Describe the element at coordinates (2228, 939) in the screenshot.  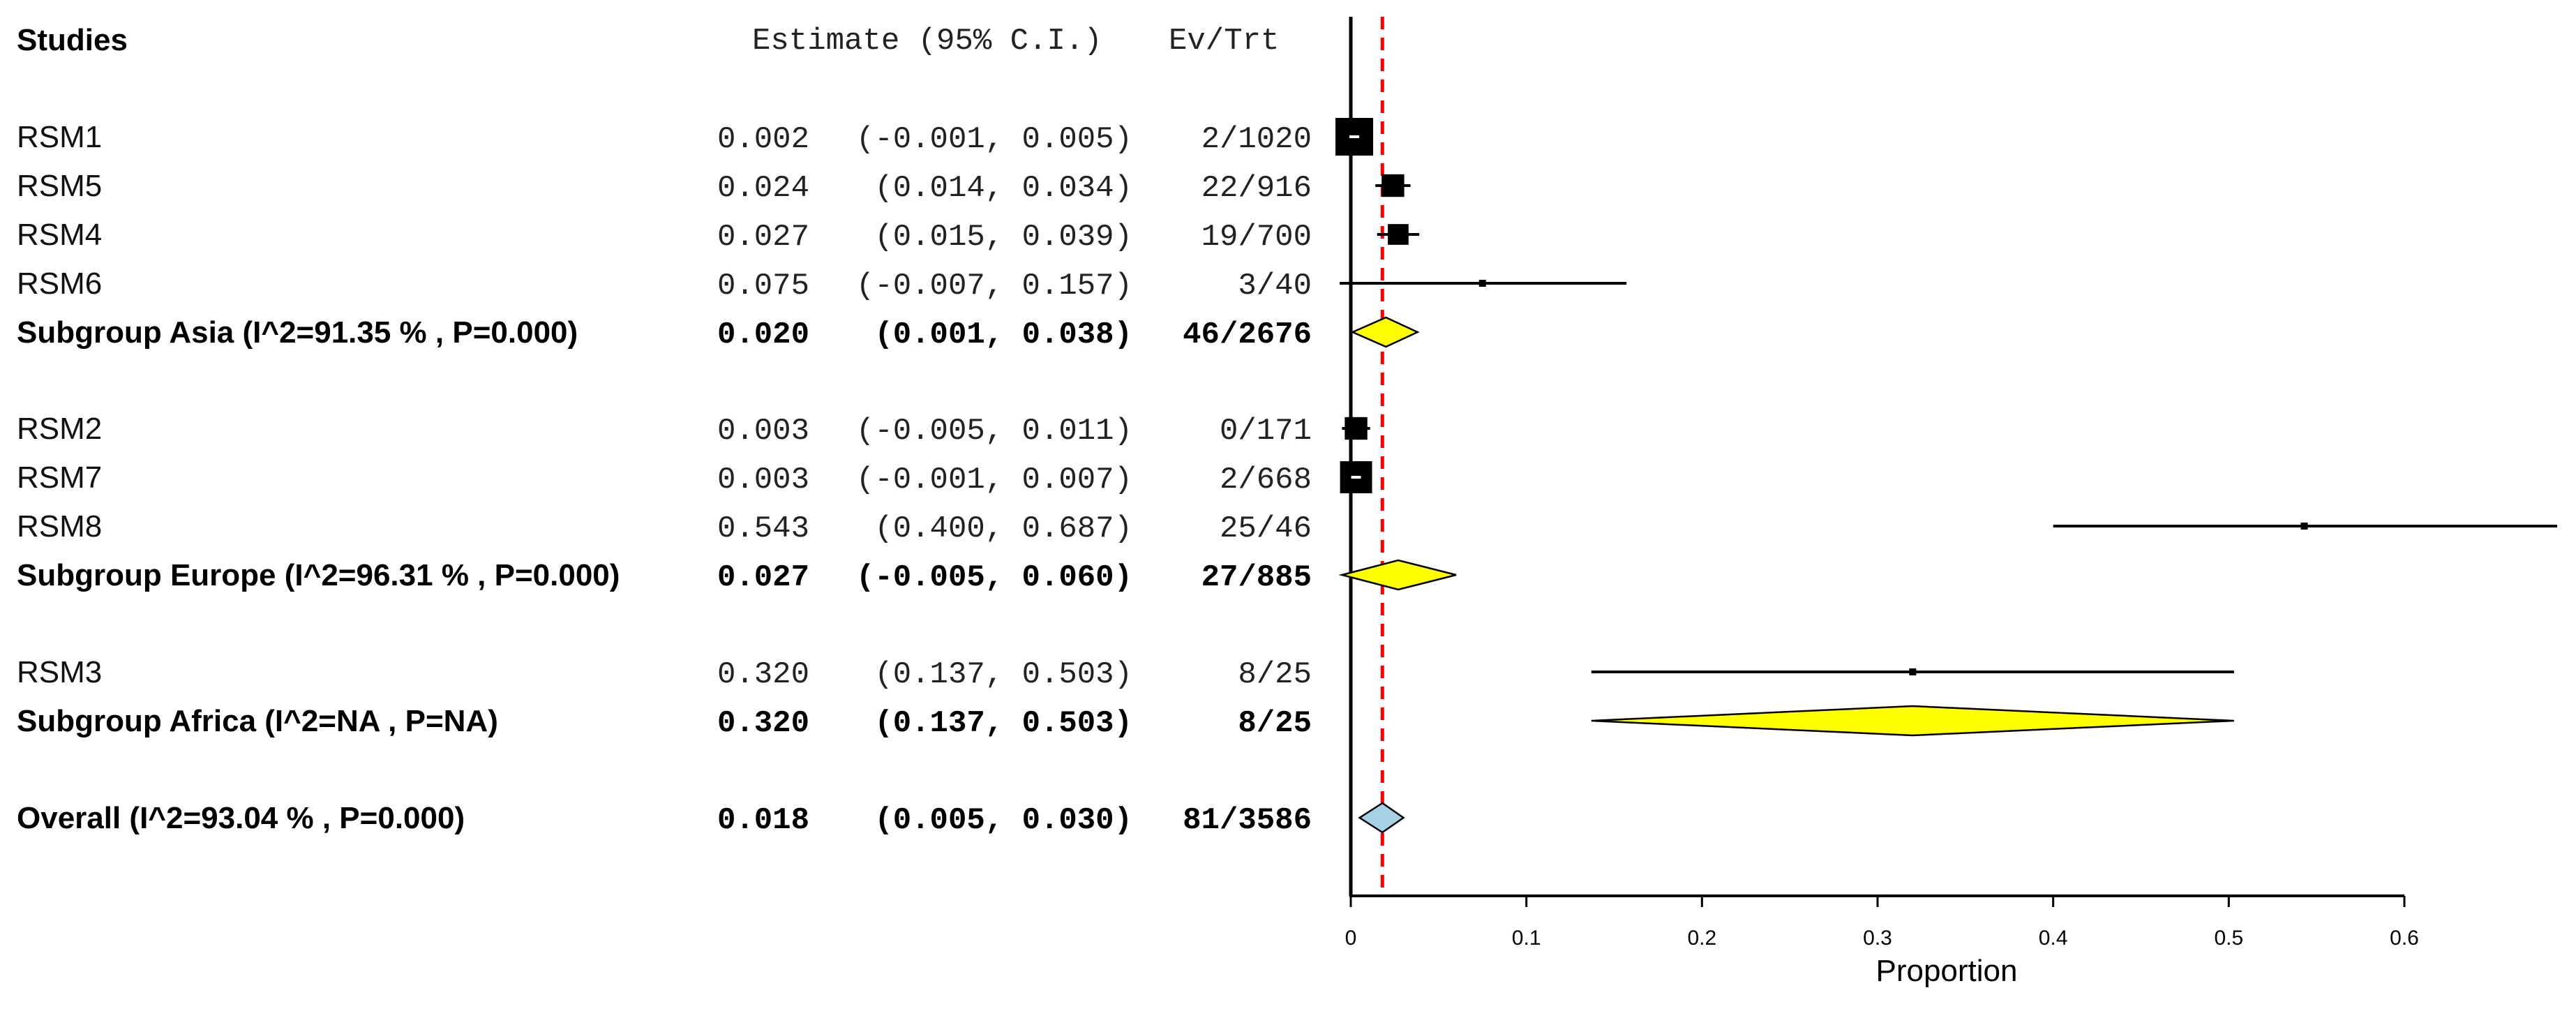
I see `x-tick-label: 0.5` at that location.